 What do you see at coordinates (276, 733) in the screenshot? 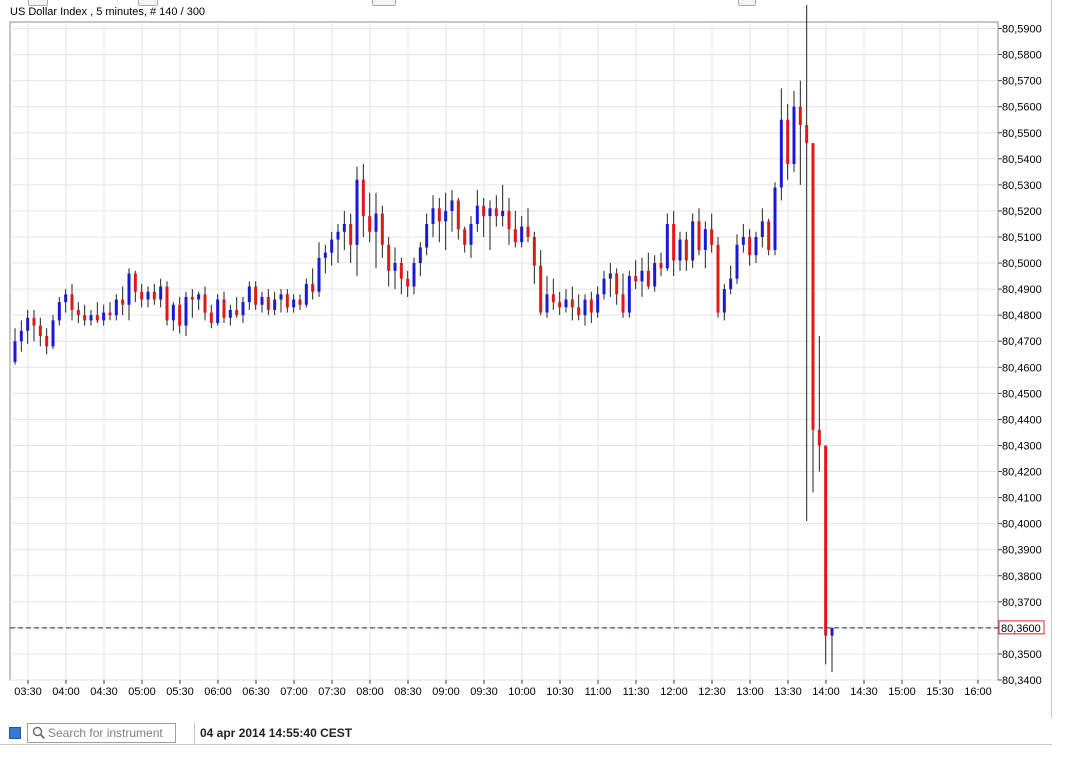
I see `status-timestamp: 04 apr 2014 14:55:40 CEST` at bounding box center [276, 733].